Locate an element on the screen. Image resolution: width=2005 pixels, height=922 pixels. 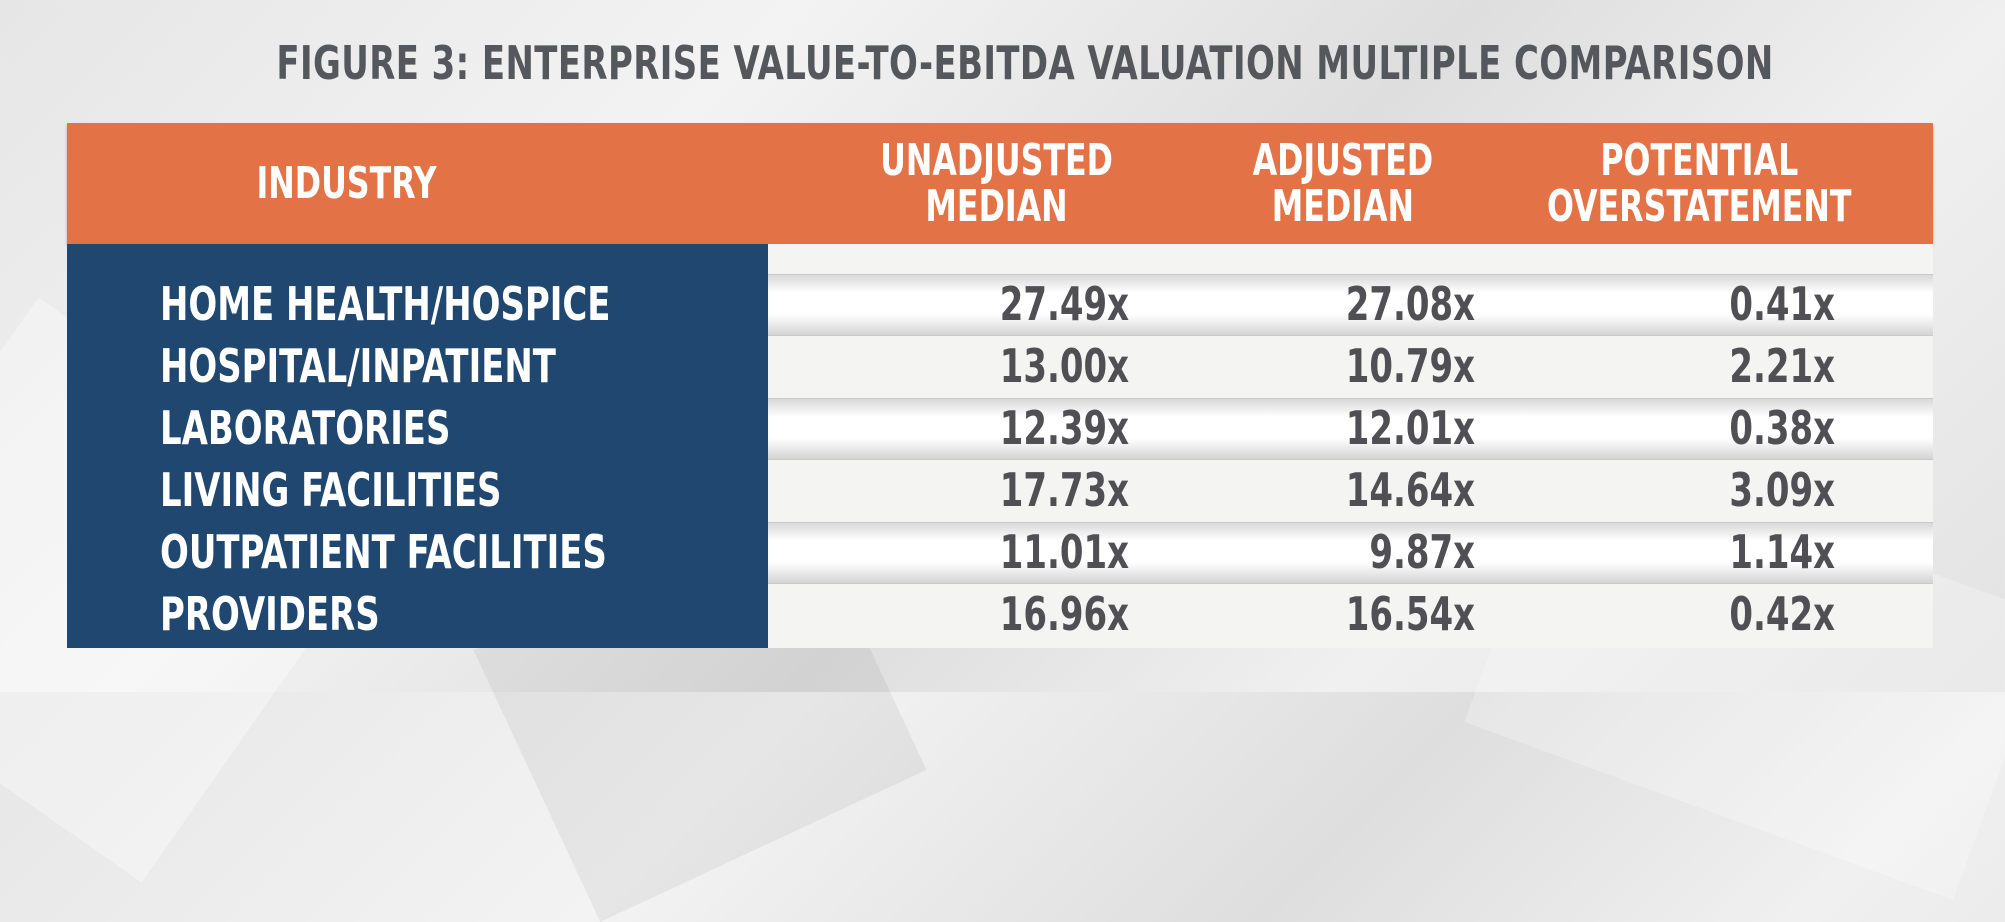
table-row: OUTPATIENT FACILITIES 11.01x 9.87x 1.14x is located at coordinates (1000, 552).